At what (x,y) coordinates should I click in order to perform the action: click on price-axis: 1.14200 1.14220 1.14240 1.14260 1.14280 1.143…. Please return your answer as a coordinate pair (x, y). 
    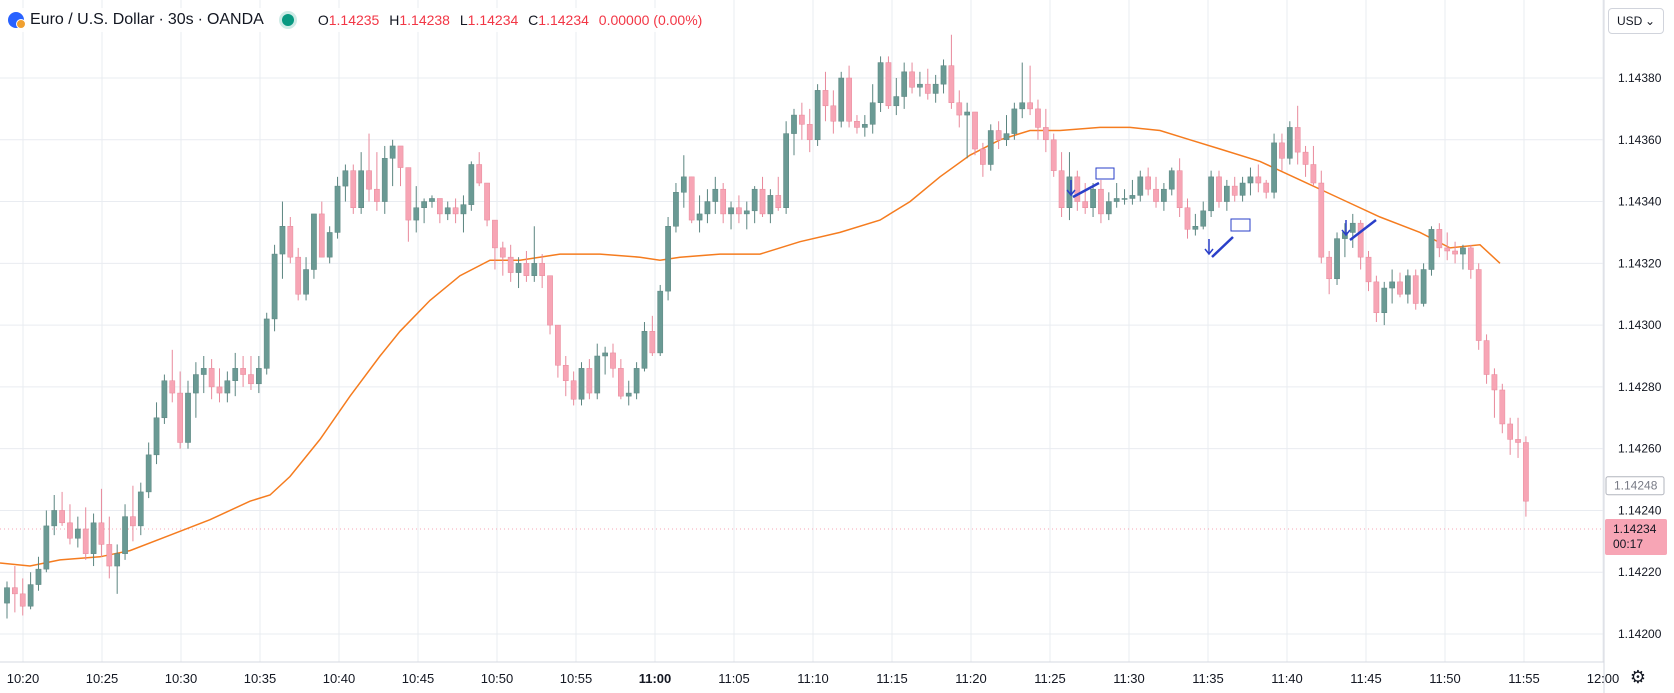
    Looking at the image, I should click on (1635, 346).